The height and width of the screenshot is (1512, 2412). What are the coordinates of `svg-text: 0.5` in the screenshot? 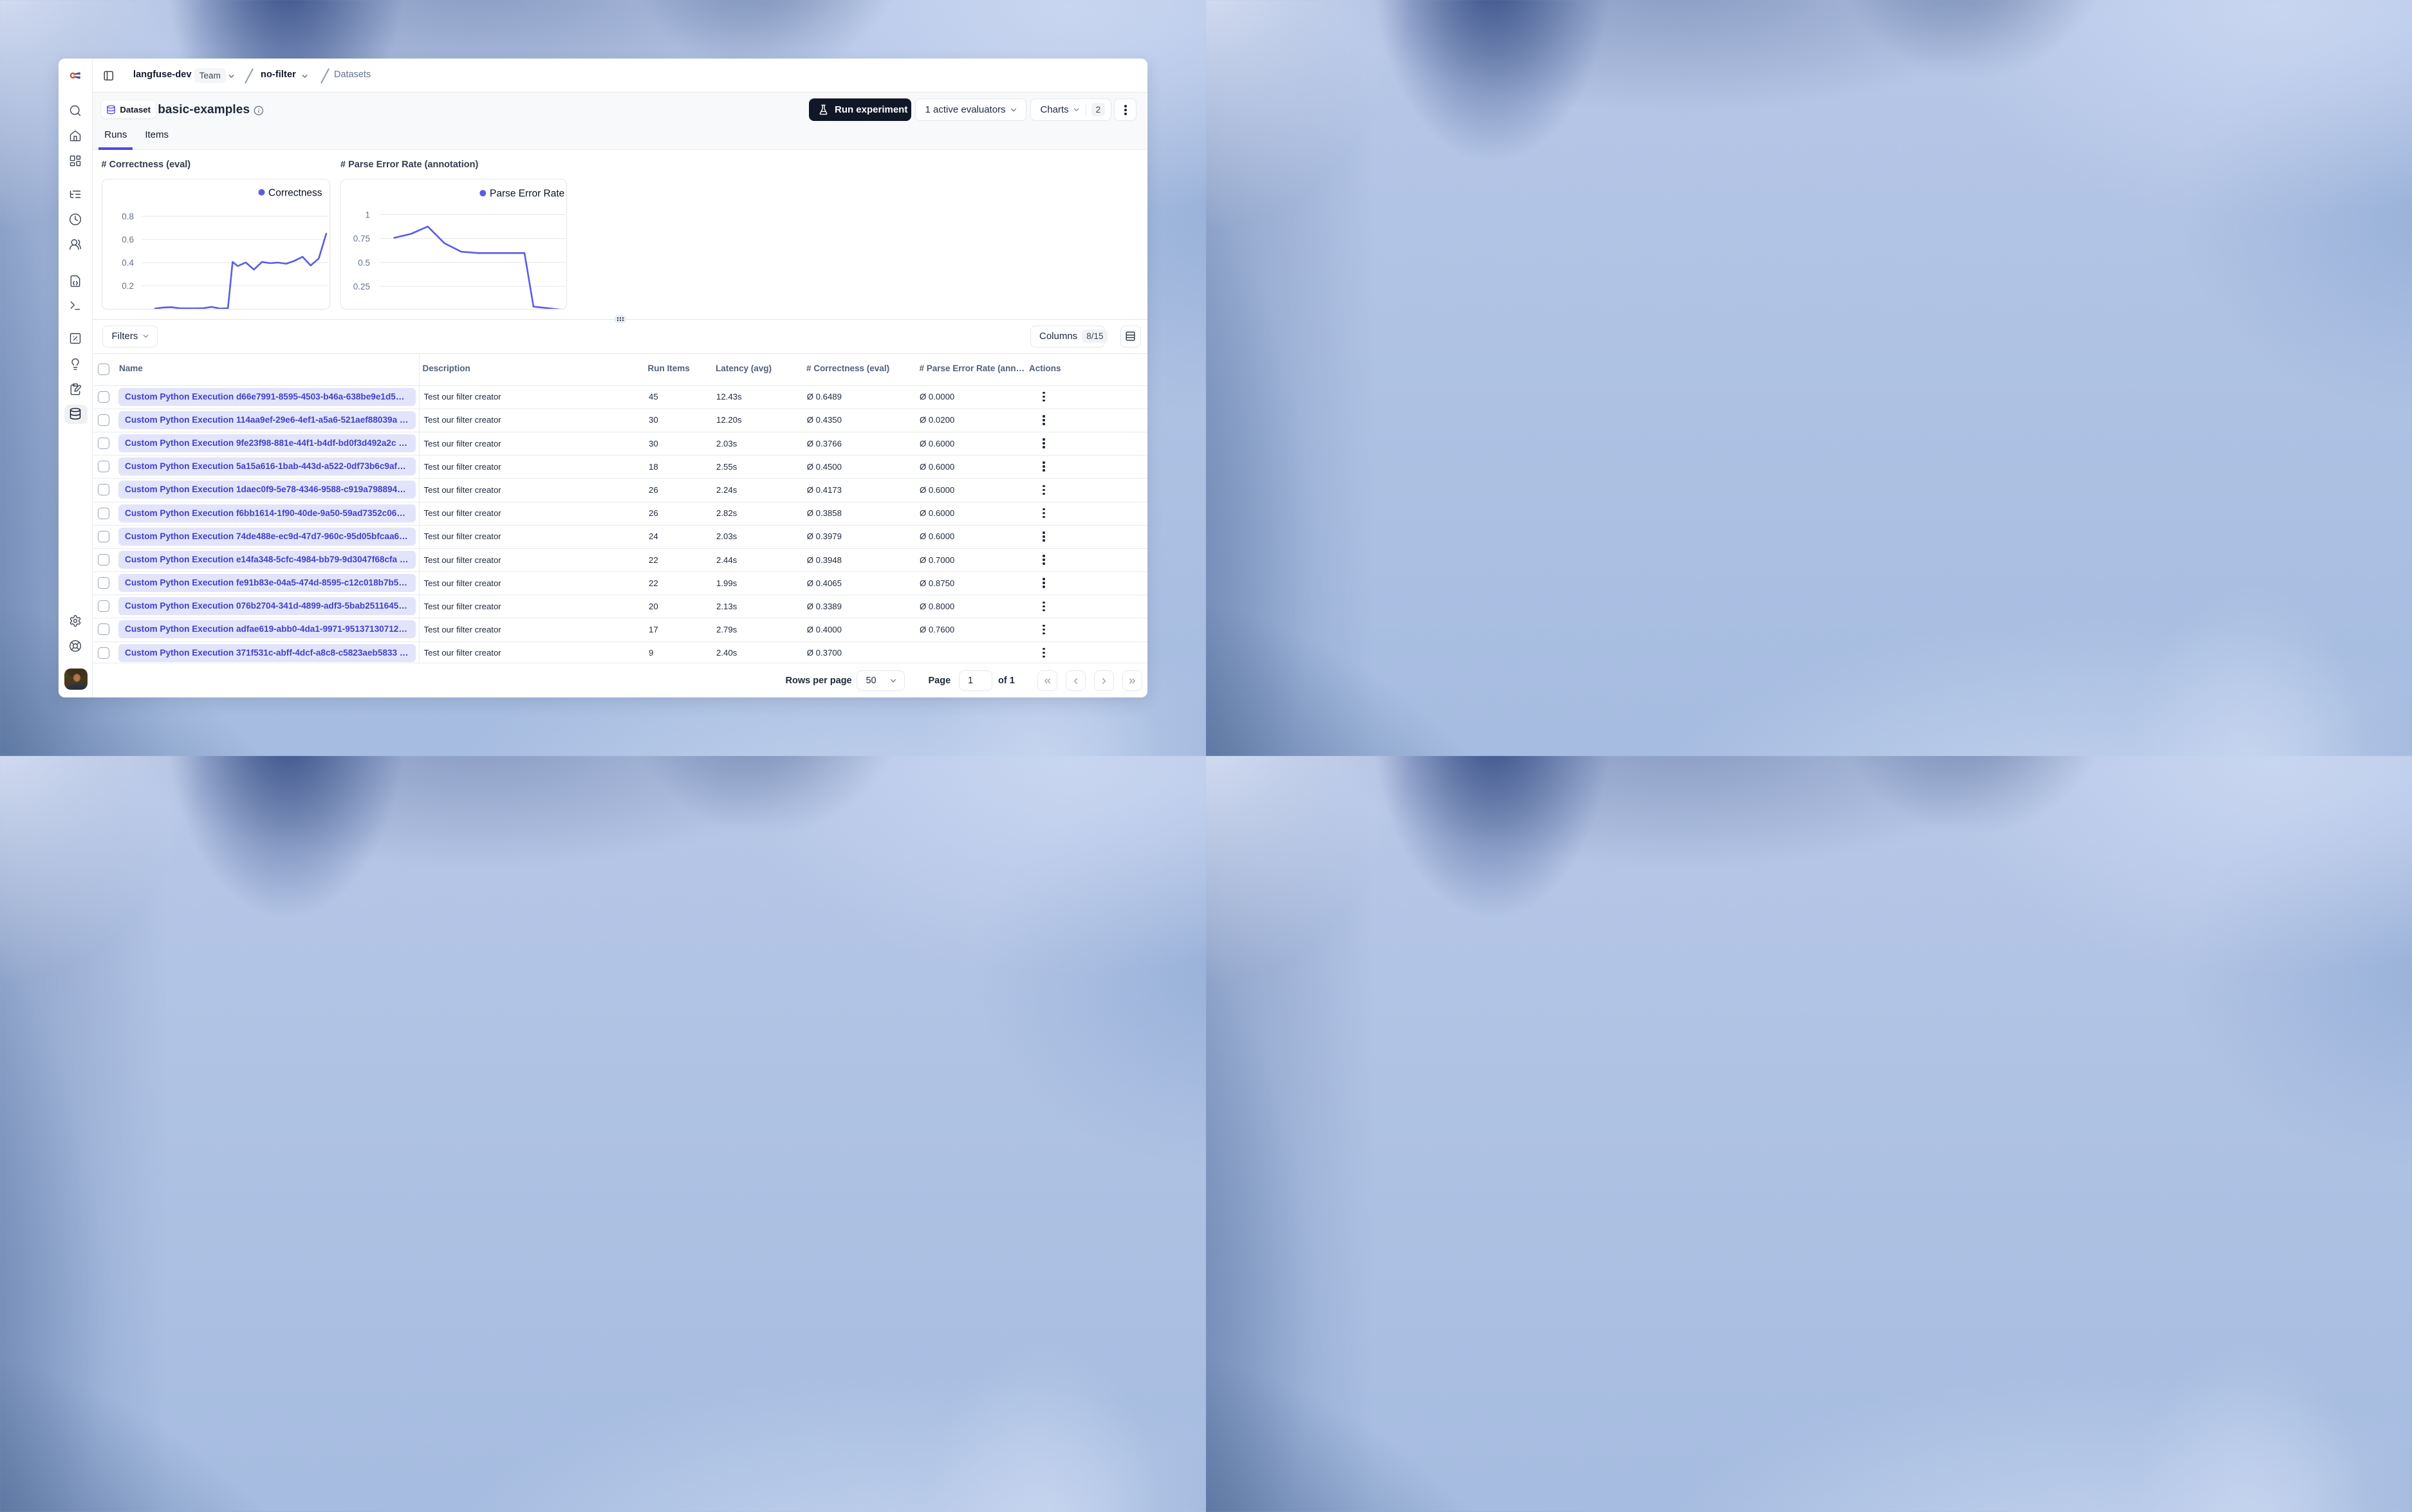 It's located at (364, 262).